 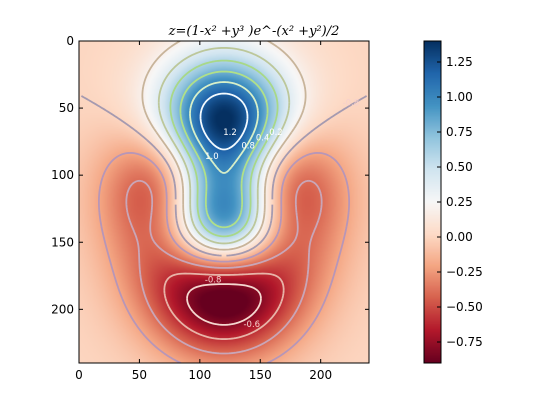 I want to click on colorbar-ticks: 1.25 1.00 0.75 0.50 0.25 0.00 −0.25 −0.50 −0.75, so click(x=460, y=202).